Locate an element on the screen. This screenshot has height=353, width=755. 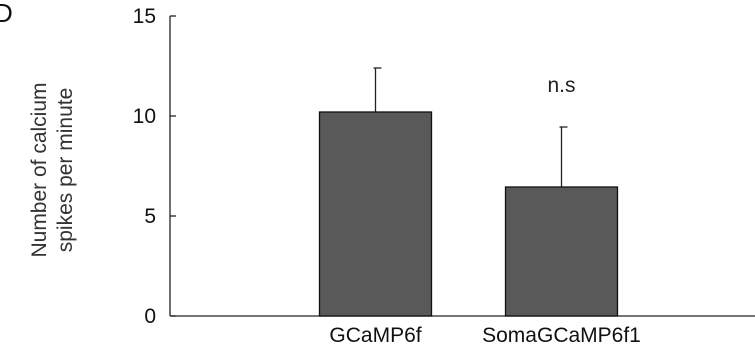
y-tick-label: 10 is located at coordinates (144, 116).